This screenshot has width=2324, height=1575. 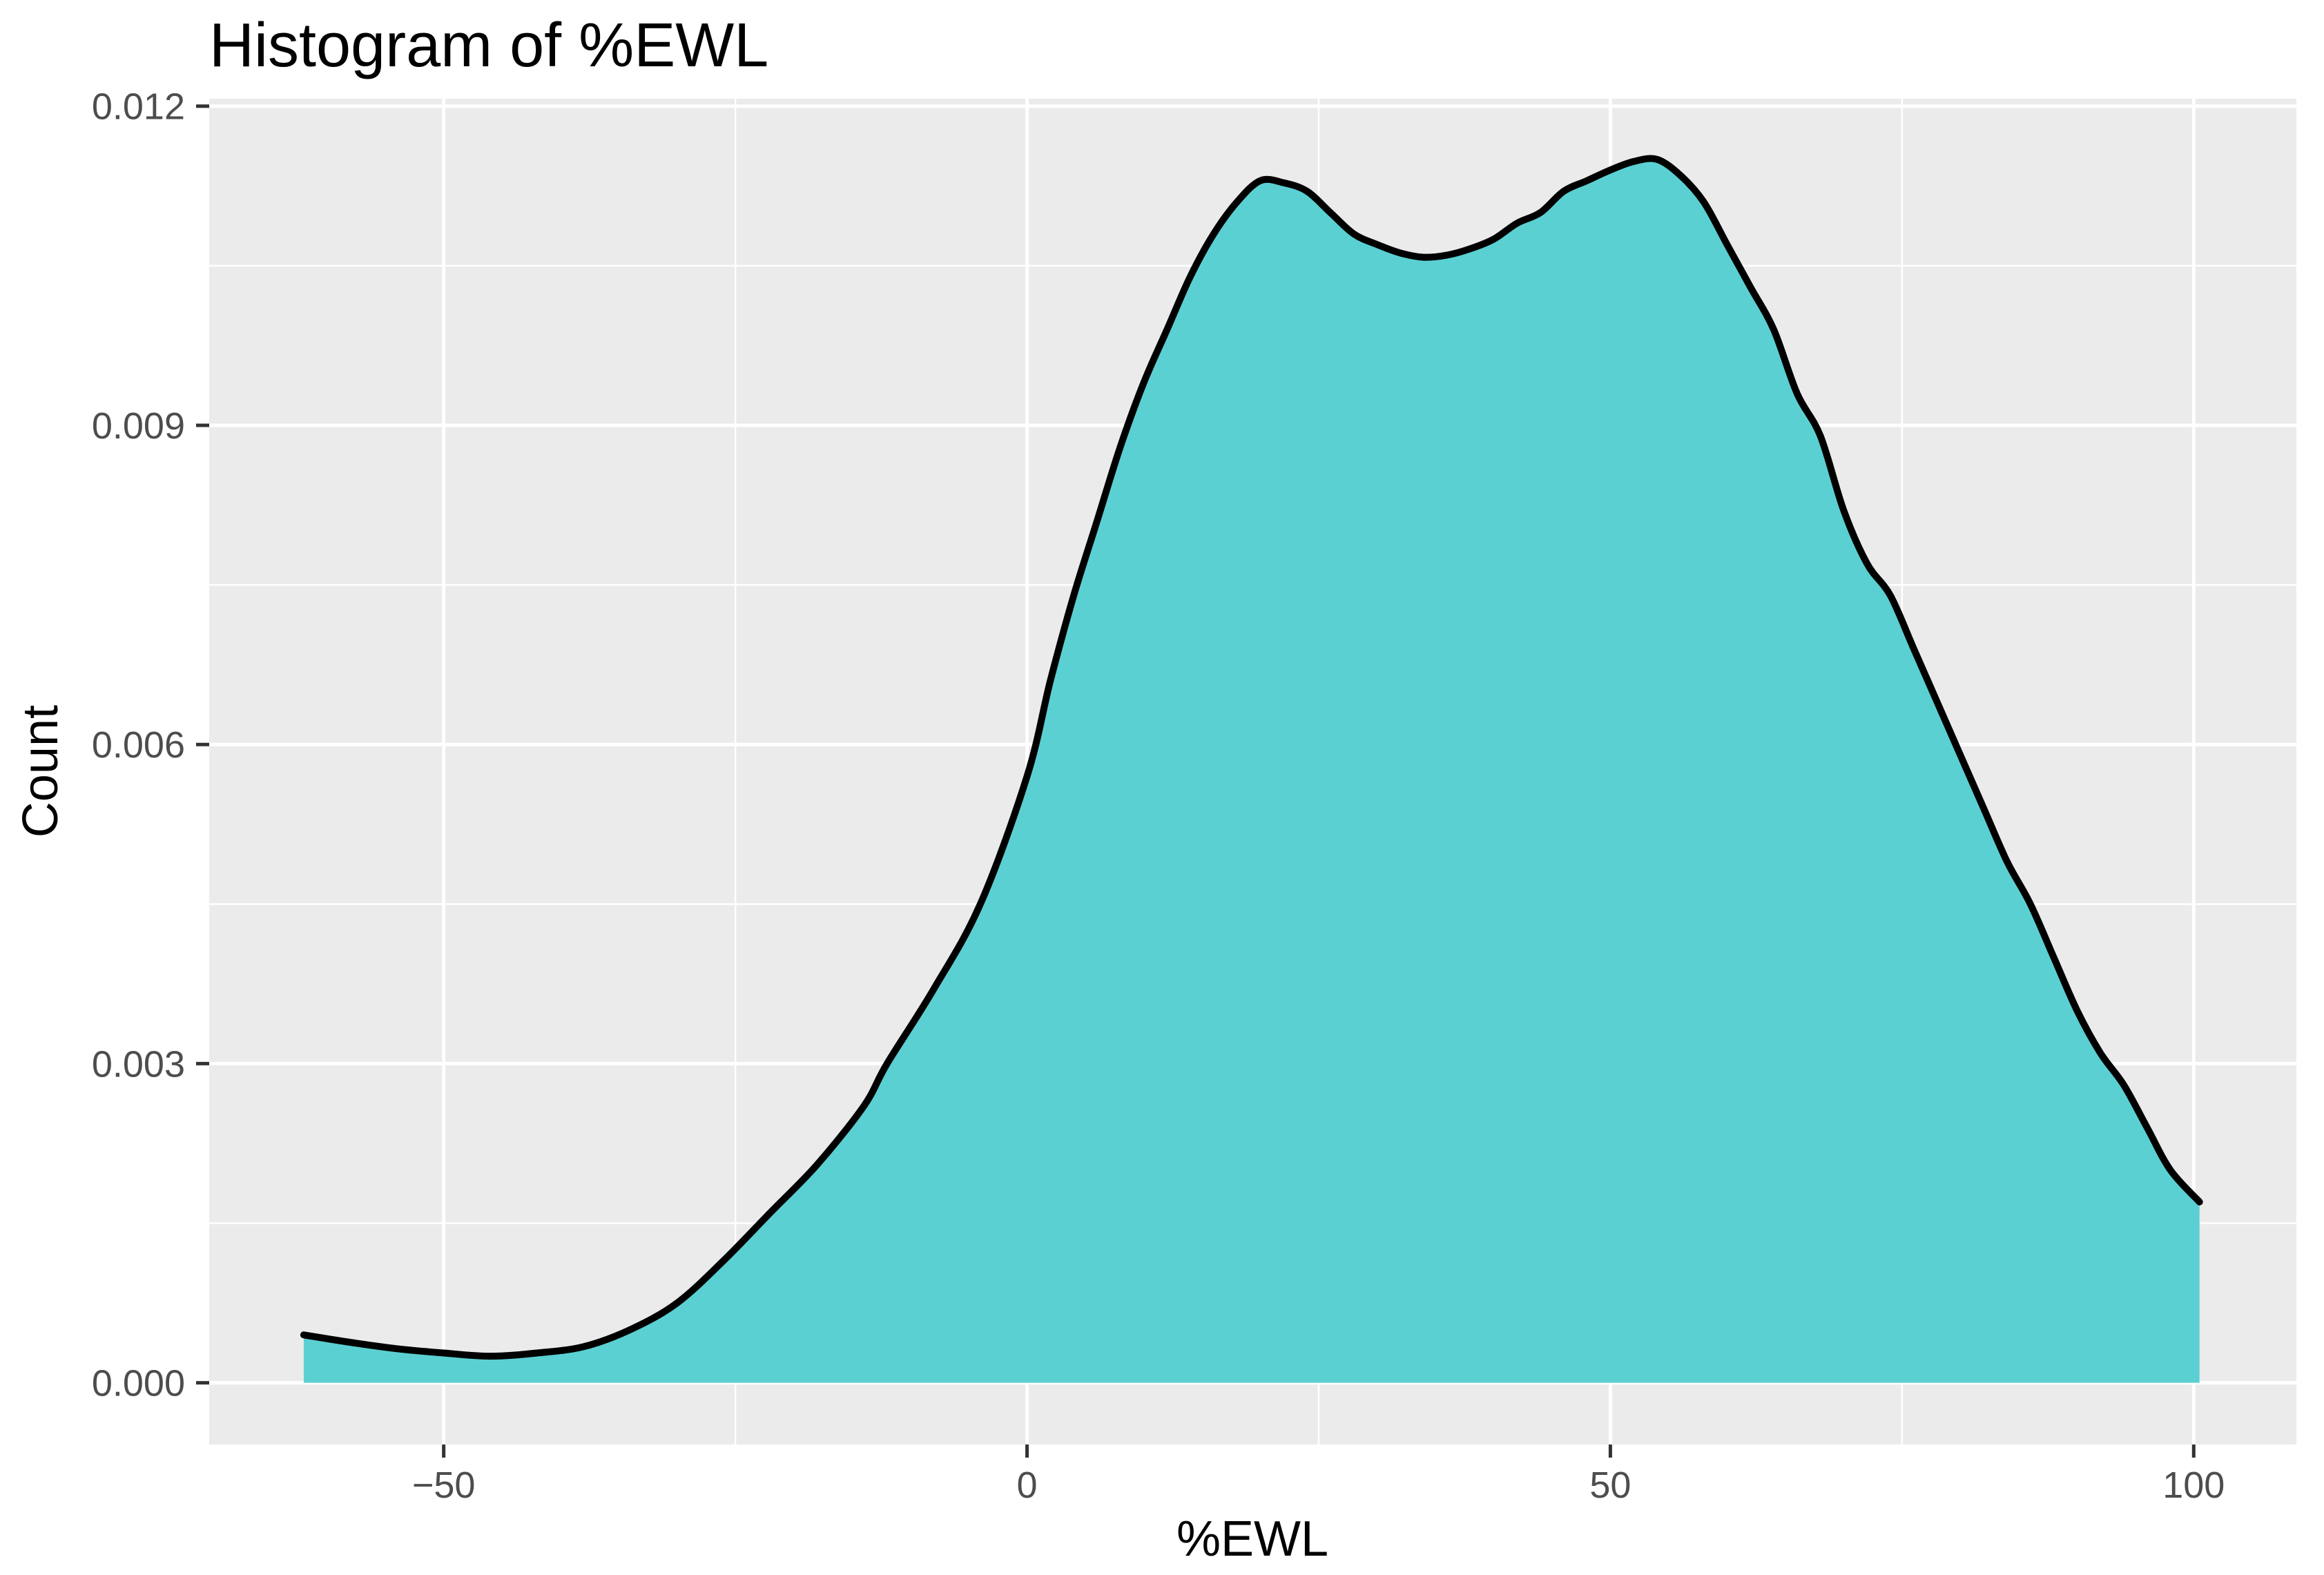 I want to click on x-axis-tick-labels: −50 0 50 100, so click(x=1318, y=1485).